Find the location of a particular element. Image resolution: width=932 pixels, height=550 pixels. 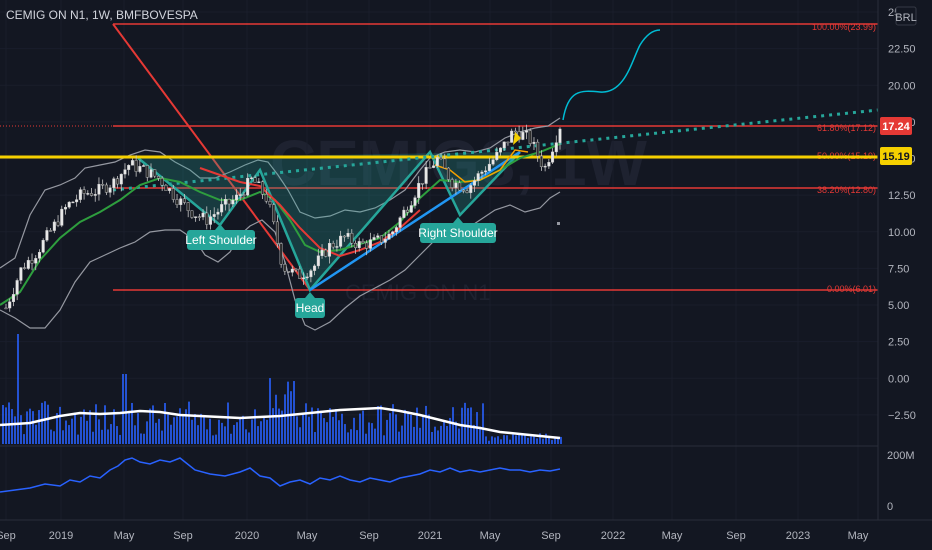

x-tick-label: 2021 is located at coordinates (430, 536).